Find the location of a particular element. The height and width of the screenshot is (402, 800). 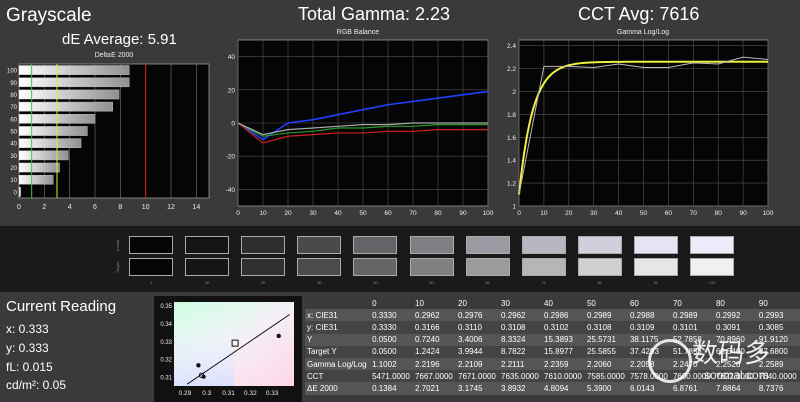

gamma-x-tick: 100 is located at coordinates (768, 213).